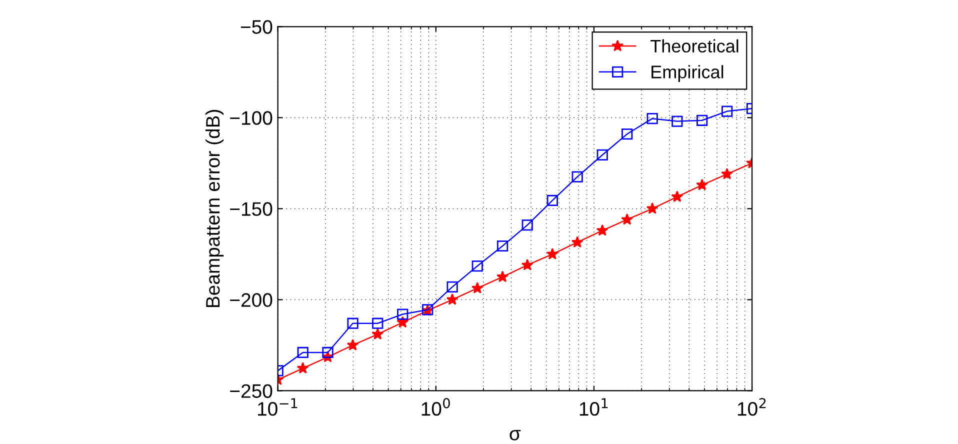 This screenshot has height=444, width=958. Describe the element at coordinates (256, 27) in the screenshot. I see `y-tick-label: −50` at that location.